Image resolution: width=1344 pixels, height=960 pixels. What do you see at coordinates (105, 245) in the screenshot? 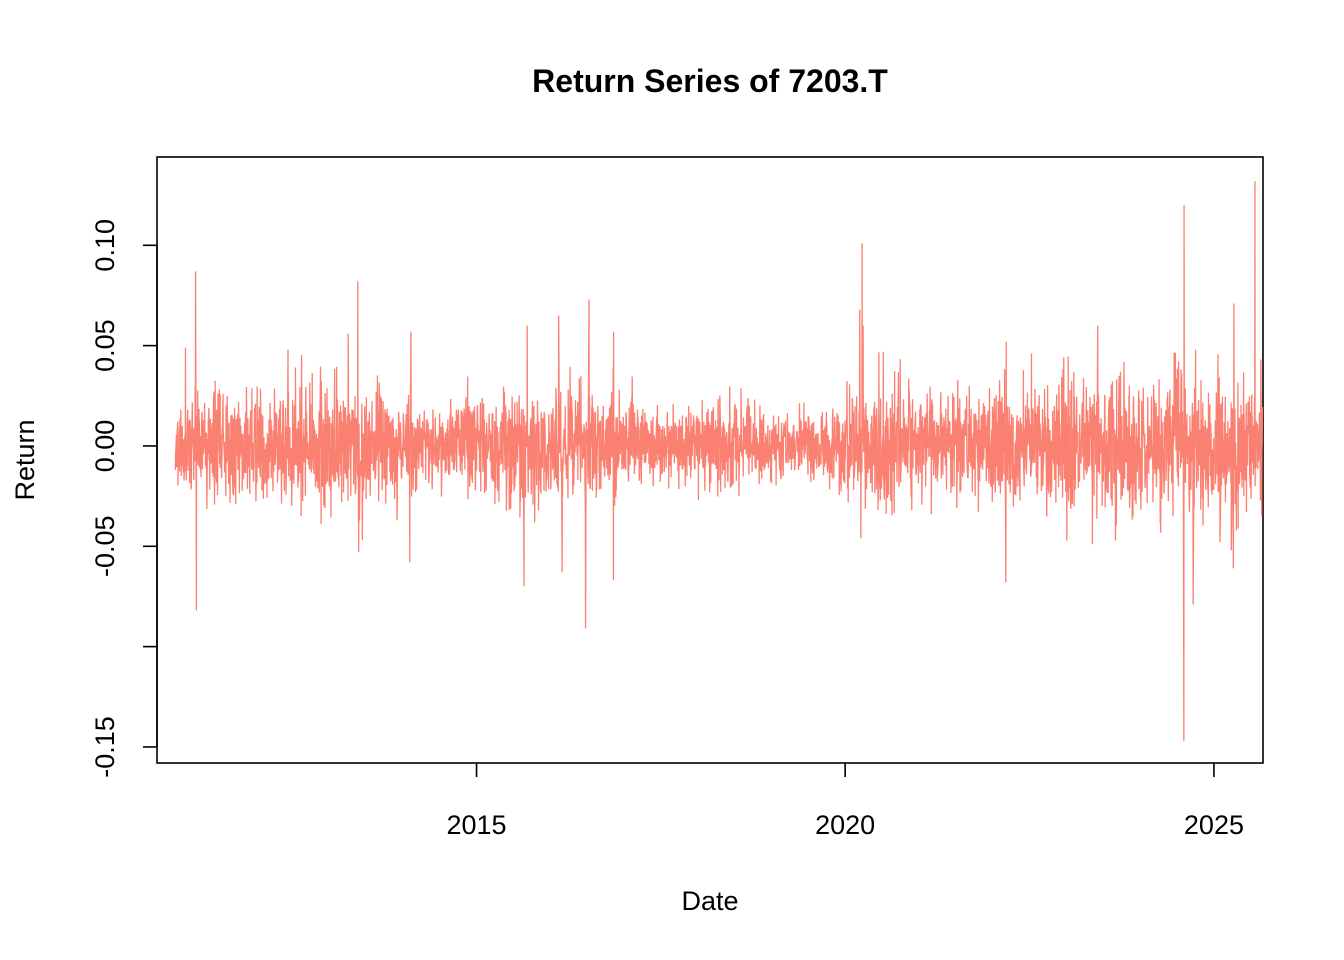
I see `y-tick-label: 0.10` at bounding box center [105, 245].